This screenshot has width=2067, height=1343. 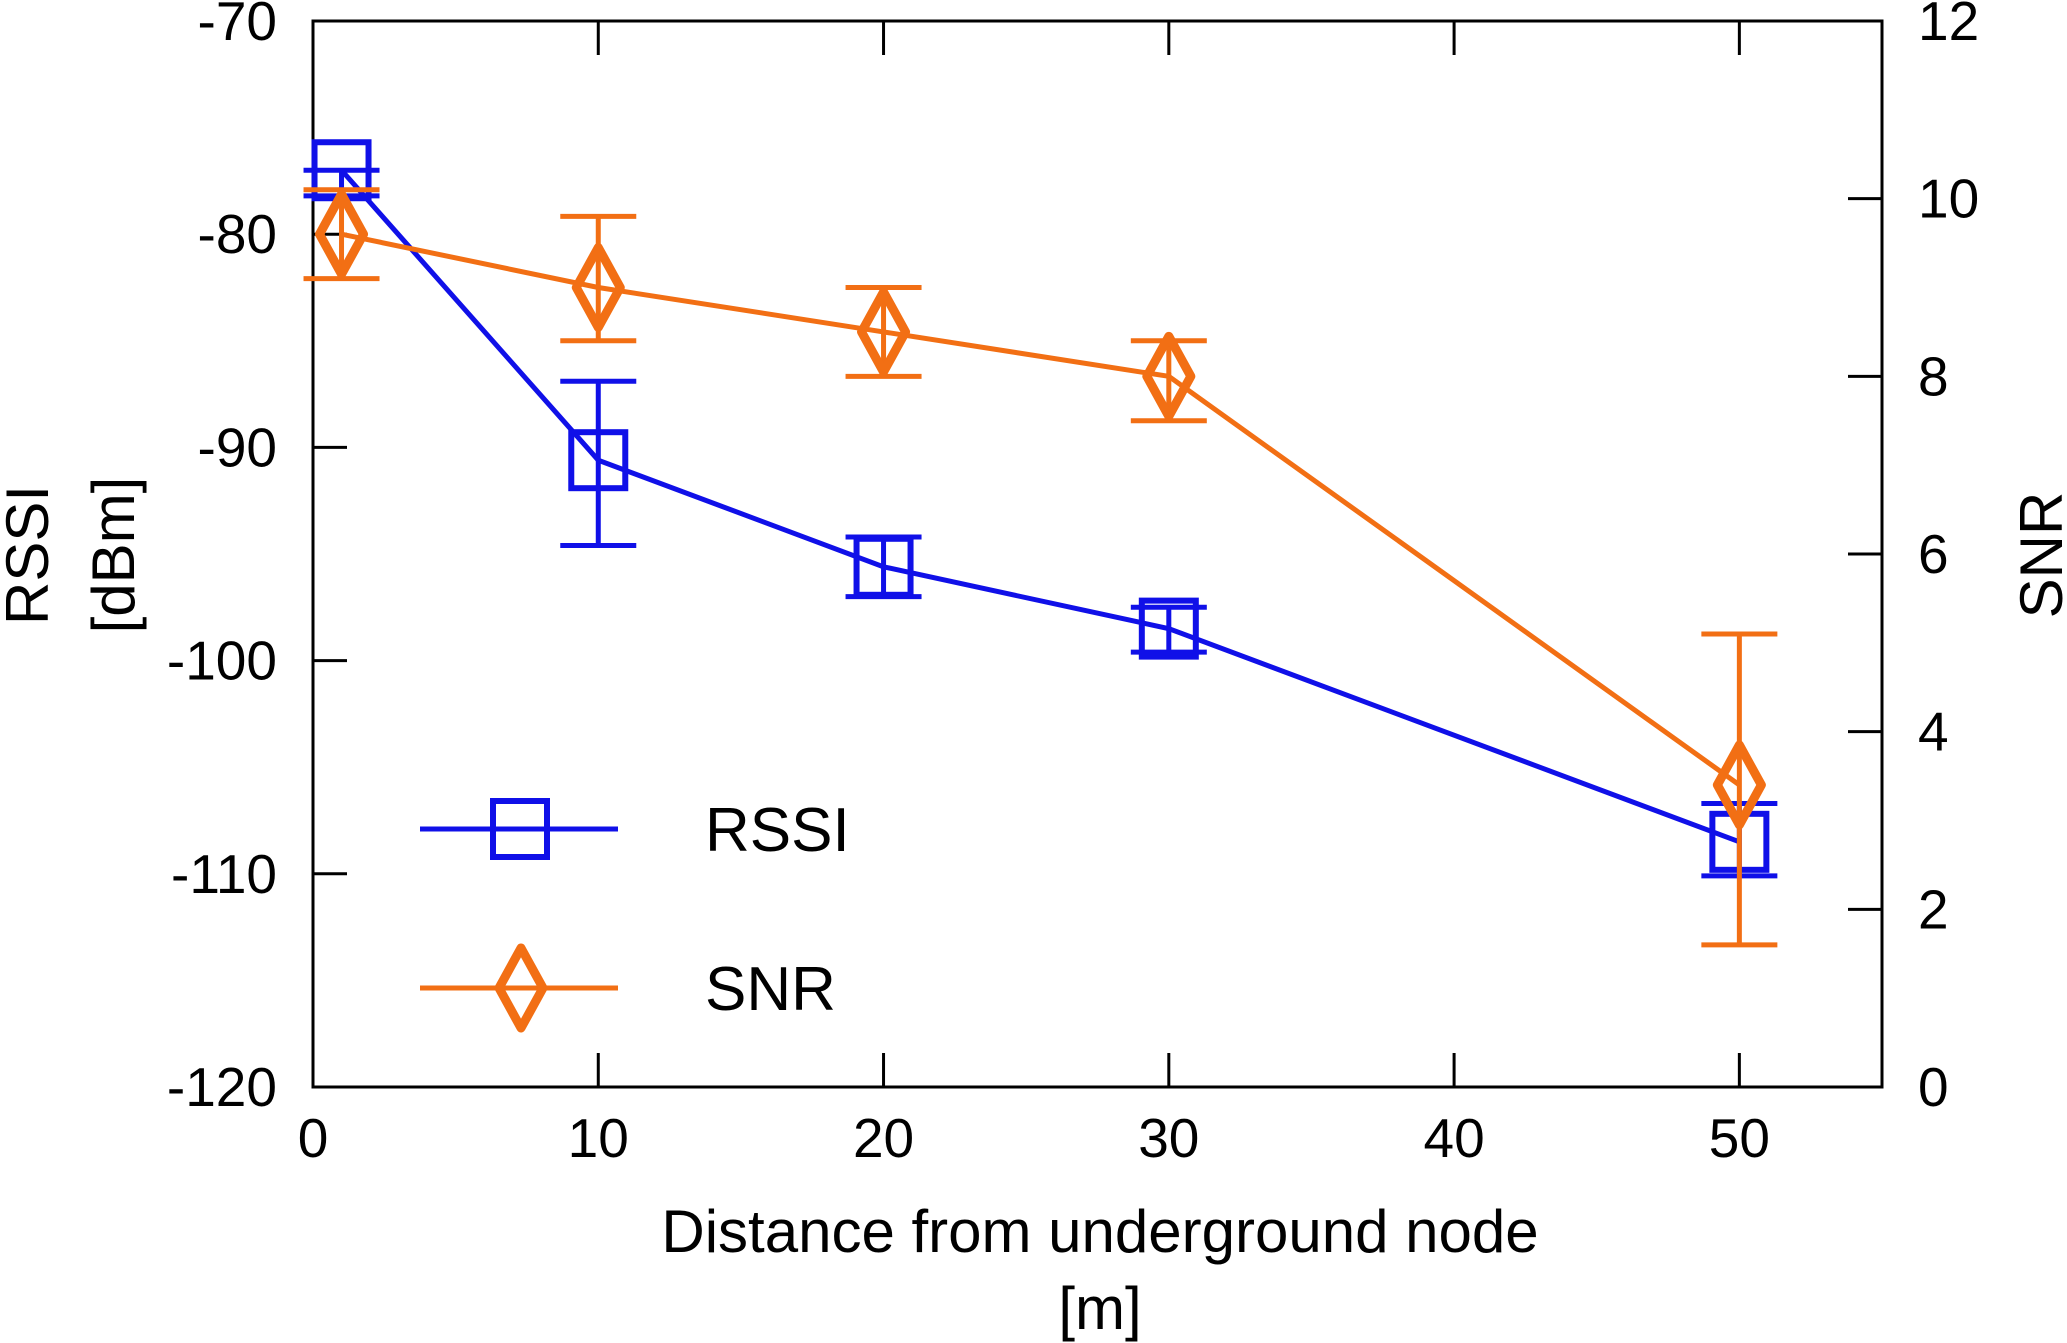 I want to click on x-tick-label: 50, so click(x=1739, y=1138).